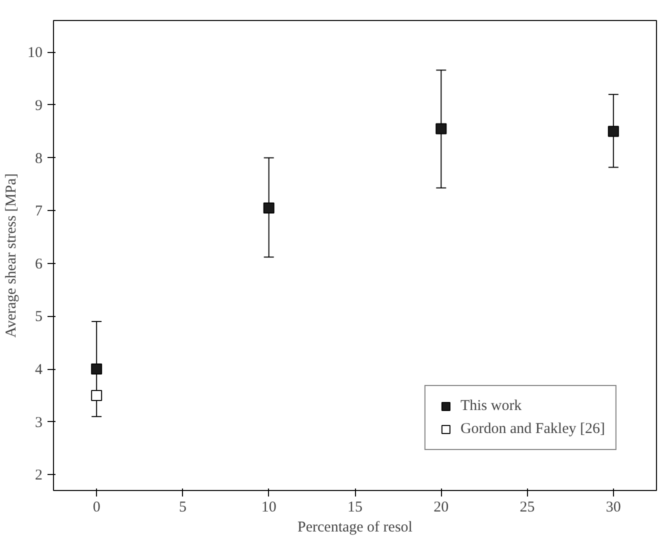  What do you see at coordinates (532, 429) in the screenshot?
I see `legend-label: Gordon and Fakley [26]` at bounding box center [532, 429].